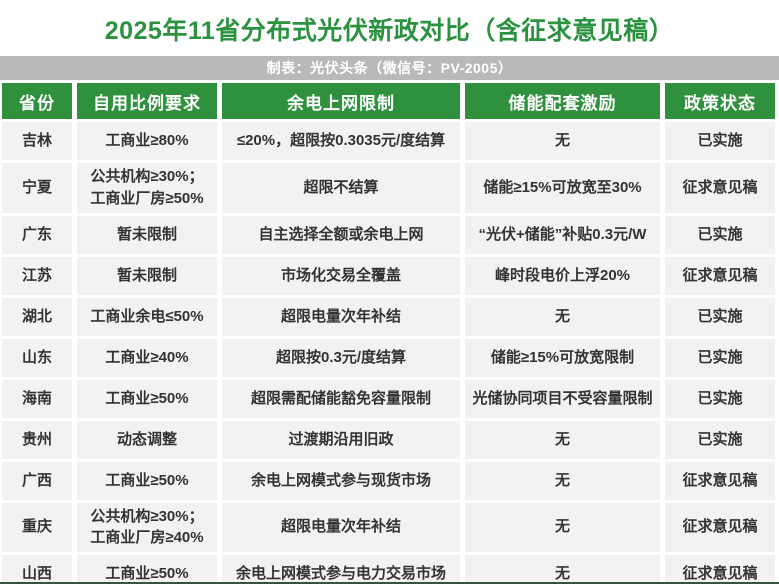 The width and height of the screenshot is (779, 584). I want to click on cell-self-use-requirement: 公共机构≥30%； 工商业厂房≥50%, so click(147, 188).